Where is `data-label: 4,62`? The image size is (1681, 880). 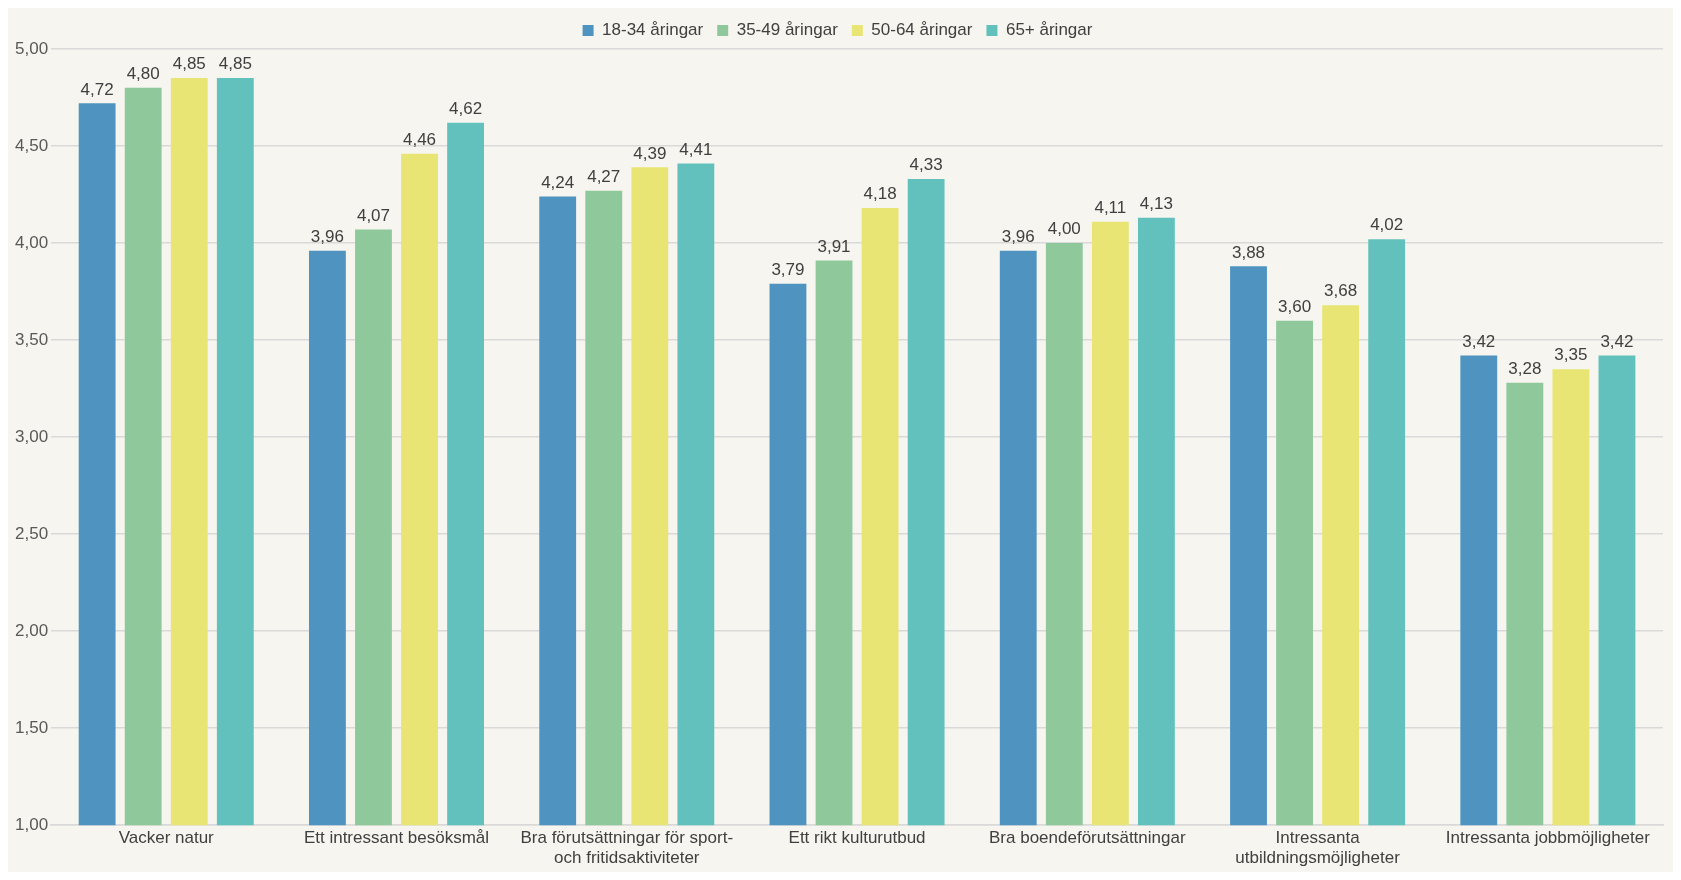 data-label: 4,62 is located at coordinates (466, 108).